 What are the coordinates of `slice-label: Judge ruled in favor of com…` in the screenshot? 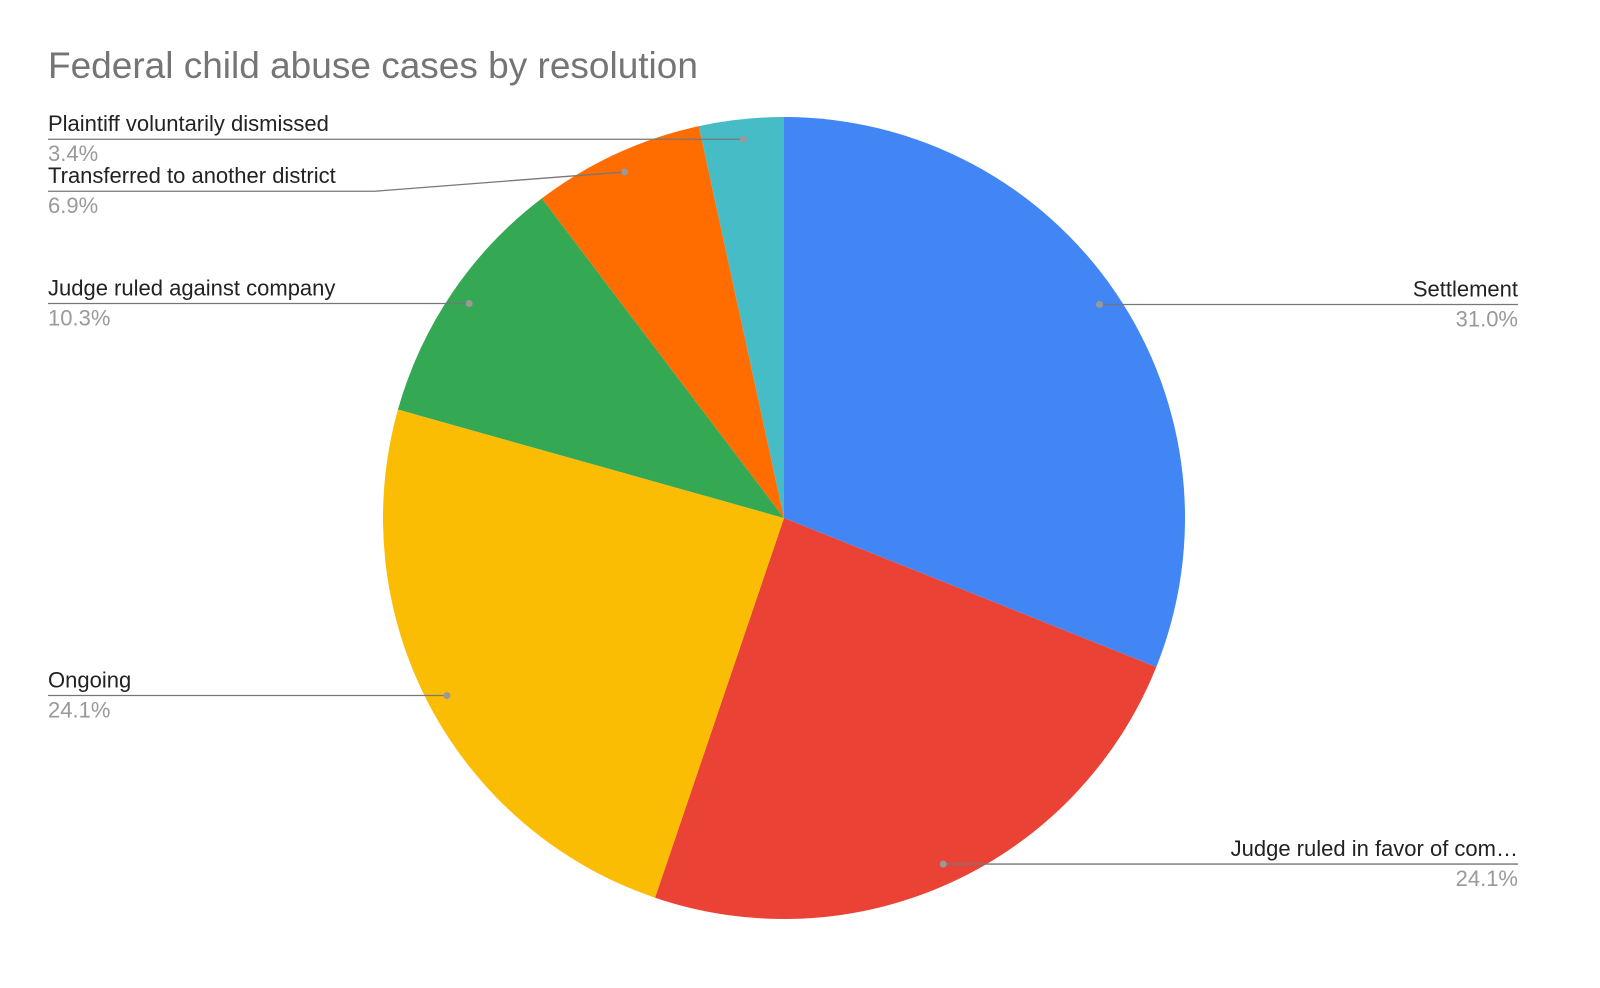 It's located at (1374, 848).